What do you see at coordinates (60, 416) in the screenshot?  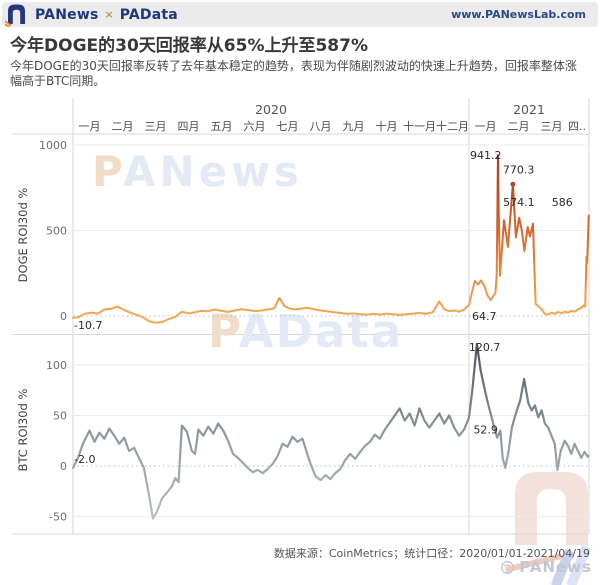 I see `y-tick-label: 50` at bounding box center [60, 416].